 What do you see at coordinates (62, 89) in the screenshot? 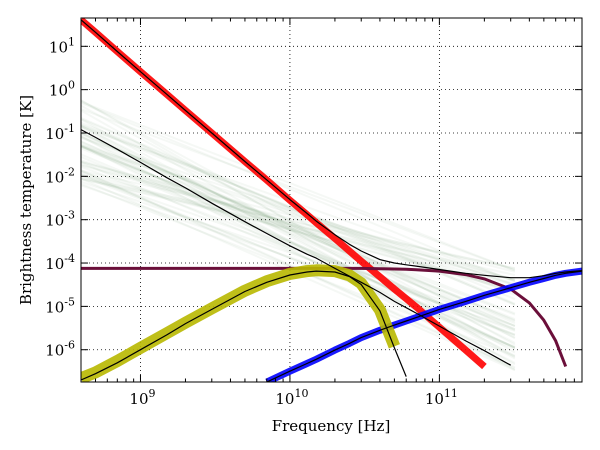
I see `y-tick-label: 10⁰` at bounding box center [62, 89].